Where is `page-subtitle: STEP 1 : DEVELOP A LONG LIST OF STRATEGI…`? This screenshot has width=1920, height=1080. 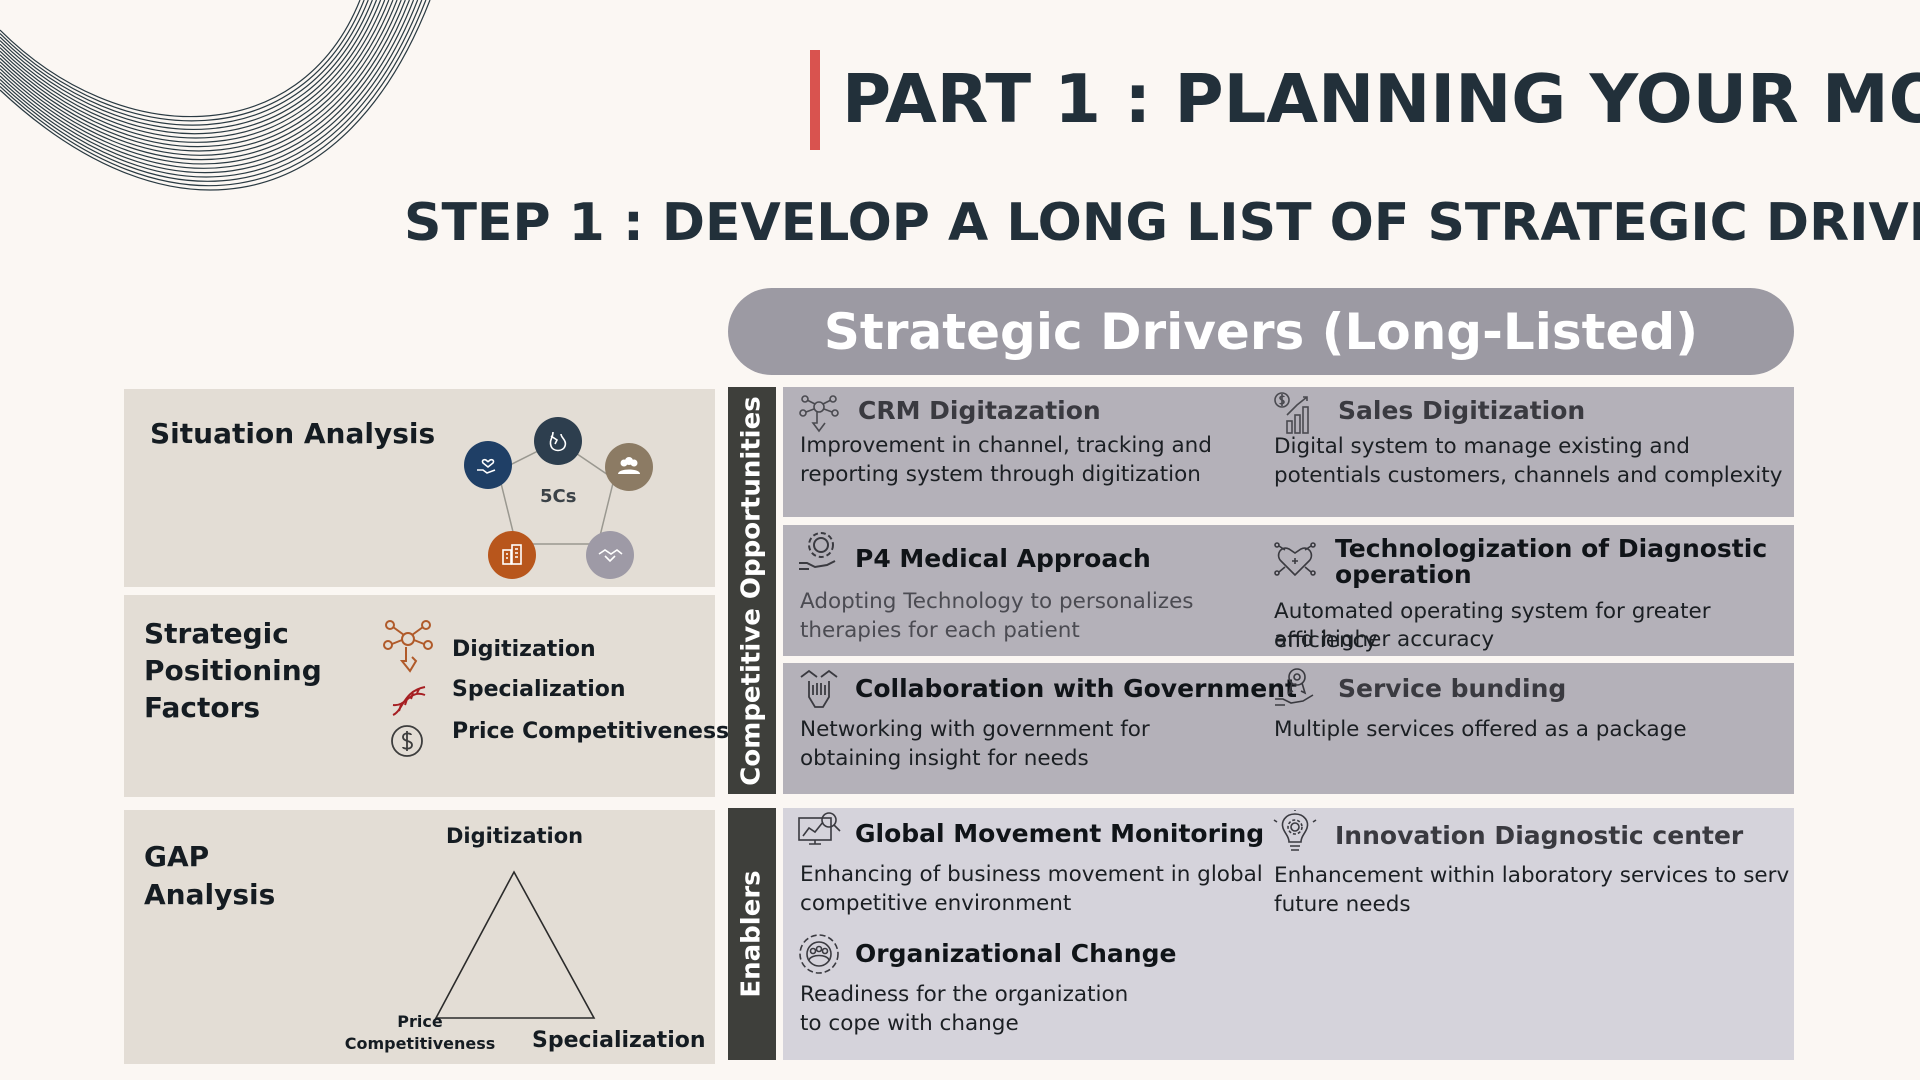
page-subtitle: STEP 1 : DEVELOP A LONG LIST OF STRATEGI… is located at coordinates (1162, 223).